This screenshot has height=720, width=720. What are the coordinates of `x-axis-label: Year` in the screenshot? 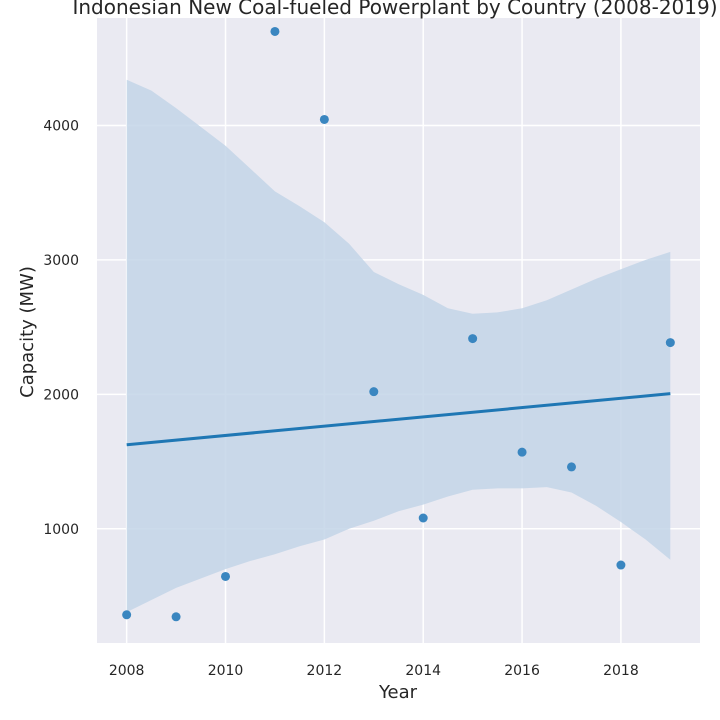 It's located at (398, 692).